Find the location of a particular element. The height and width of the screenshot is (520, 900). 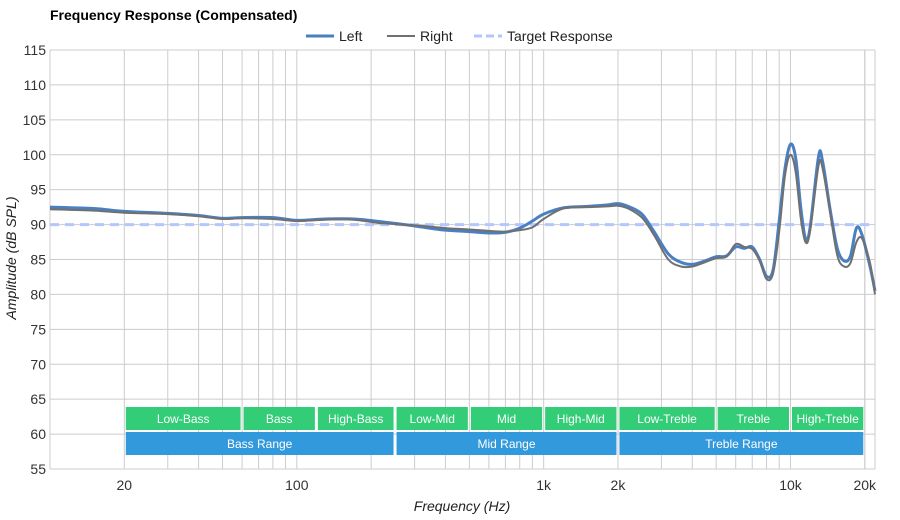

band-mid is located at coordinates (506, 418).